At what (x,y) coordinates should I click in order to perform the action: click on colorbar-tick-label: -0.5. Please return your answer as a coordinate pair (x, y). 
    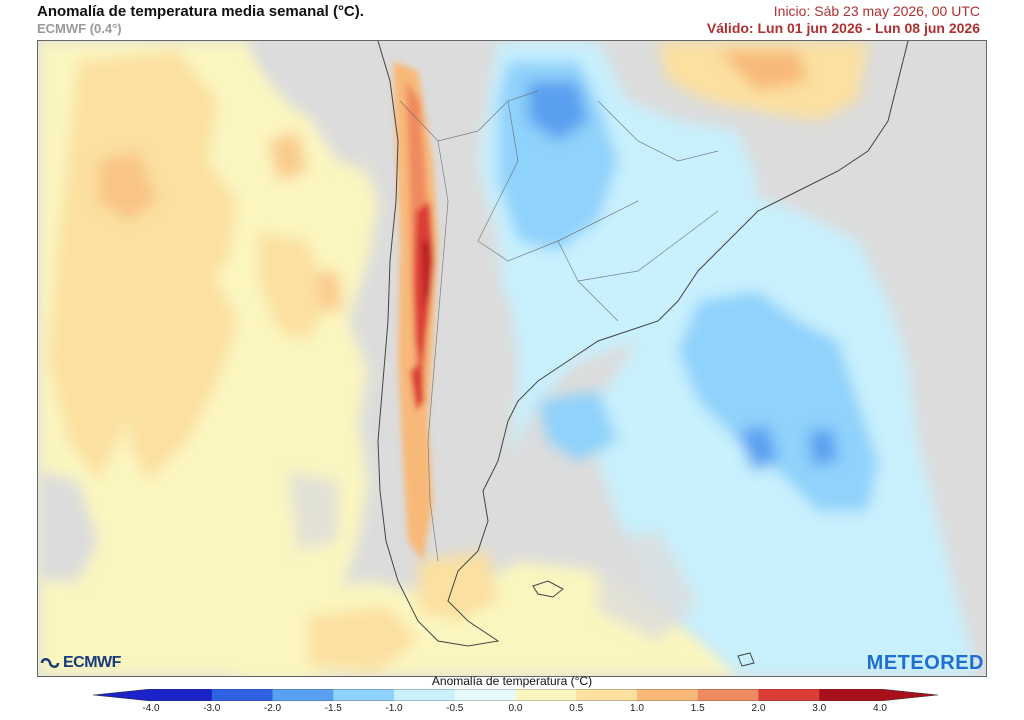
    Looking at the image, I should click on (455, 708).